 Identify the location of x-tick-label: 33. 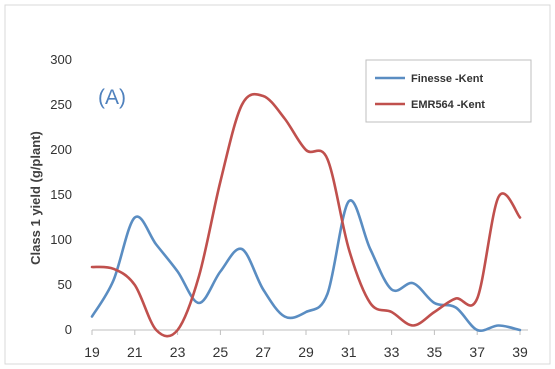
(392, 352).